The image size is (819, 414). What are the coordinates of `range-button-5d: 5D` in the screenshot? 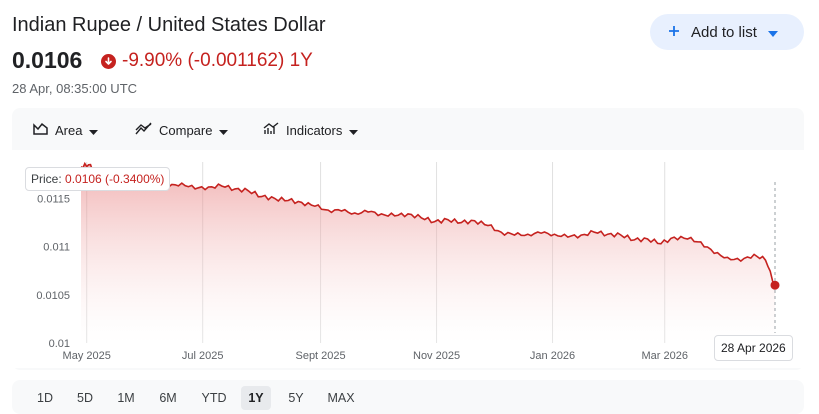 It's located at (85, 398).